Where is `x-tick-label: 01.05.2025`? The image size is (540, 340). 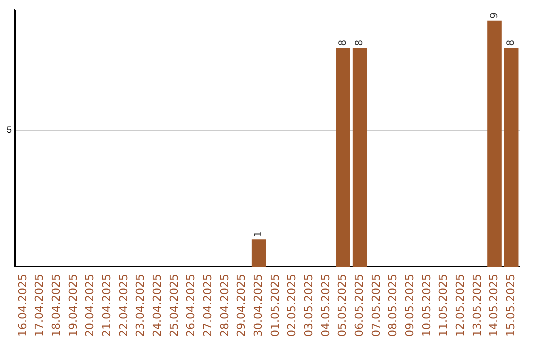
x-tick-label: 01.05.2025 is located at coordinates (275, 306).